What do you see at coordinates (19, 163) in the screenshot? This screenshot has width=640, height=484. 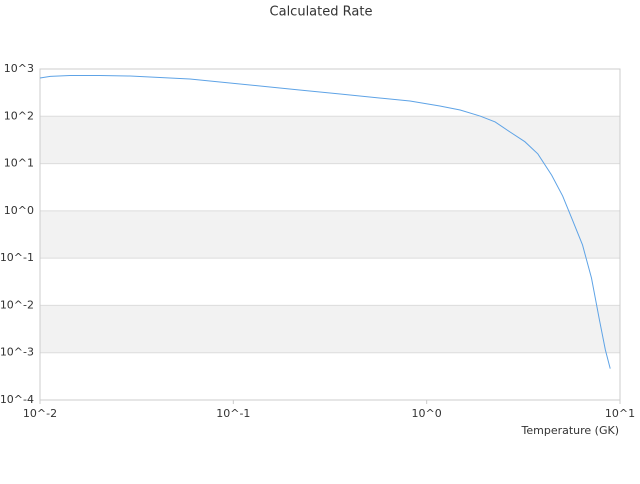 I see `y-tick-label: 10^1` at bounding box center [19, 163].